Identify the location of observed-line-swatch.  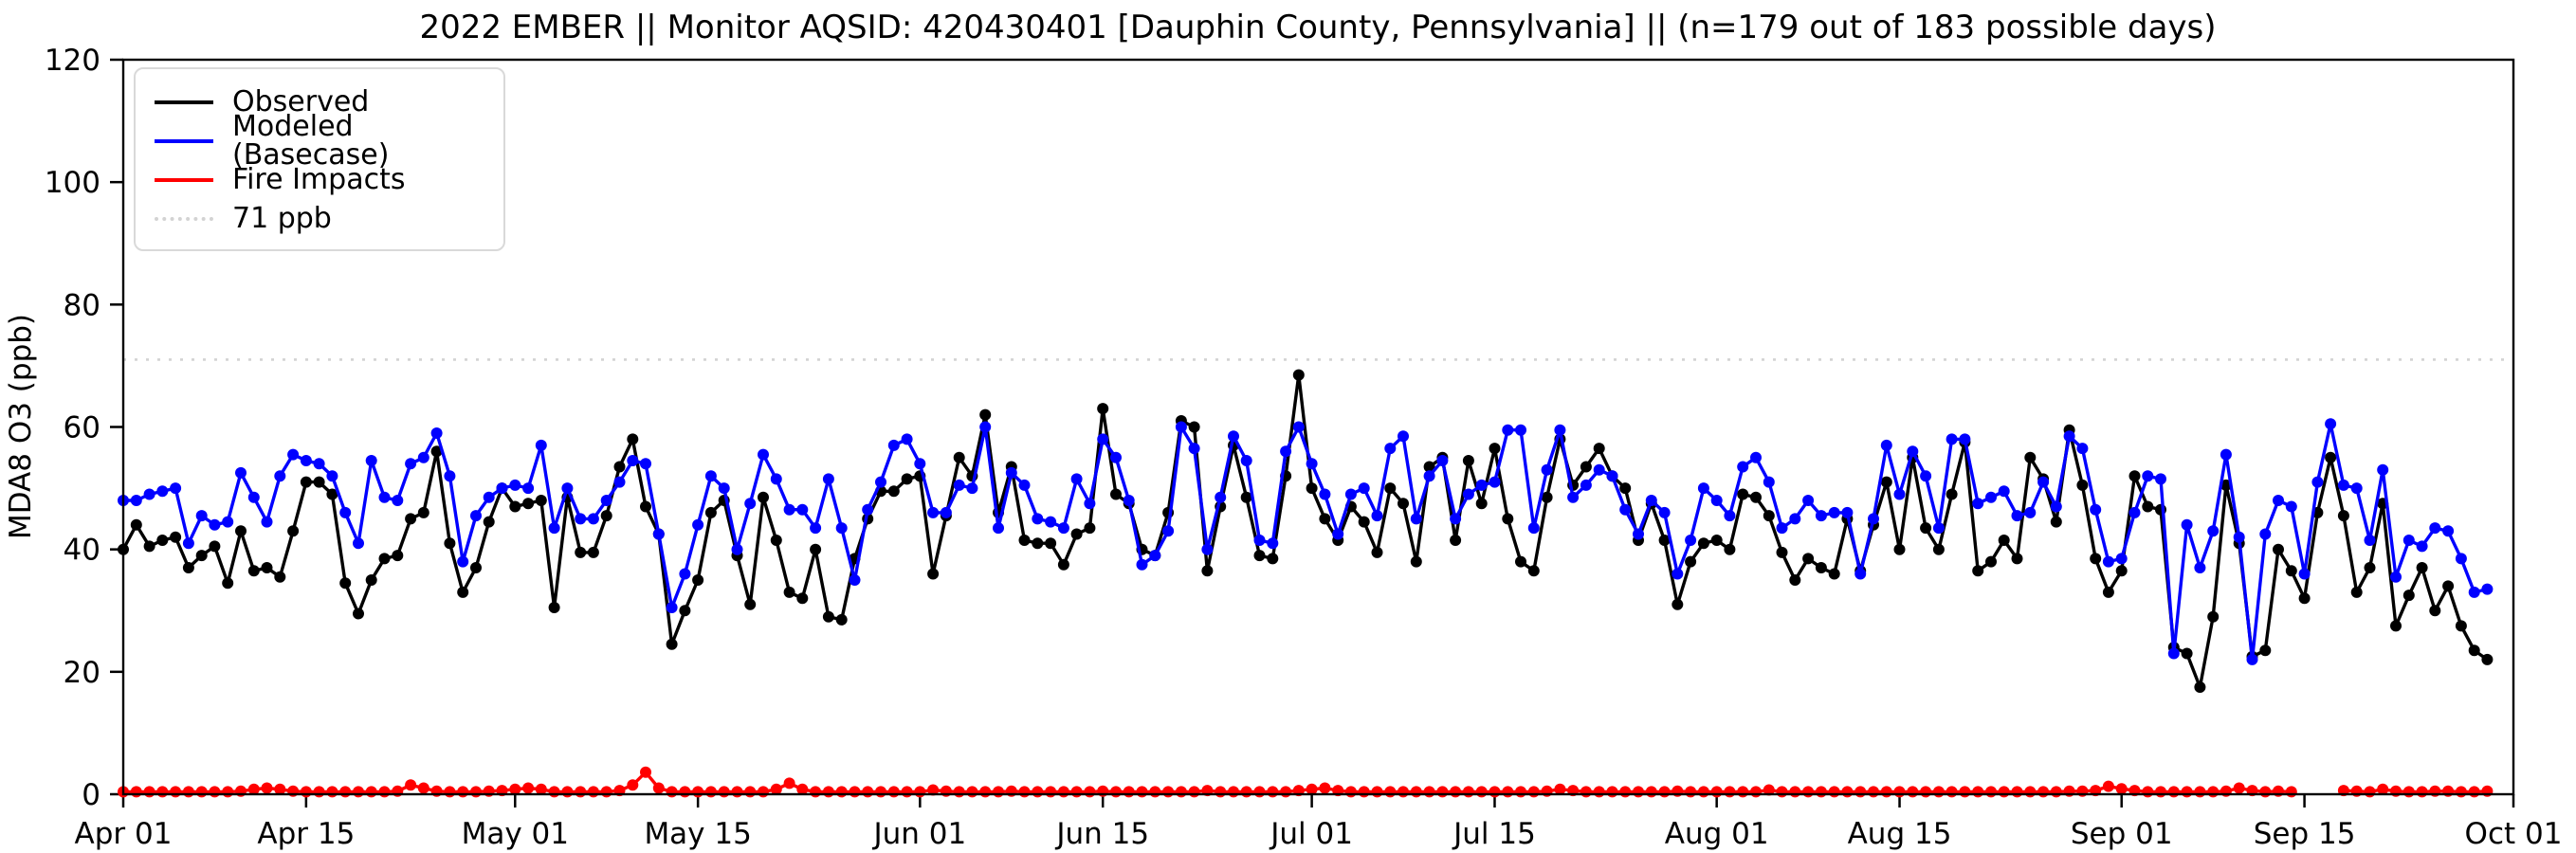
(184, 102).